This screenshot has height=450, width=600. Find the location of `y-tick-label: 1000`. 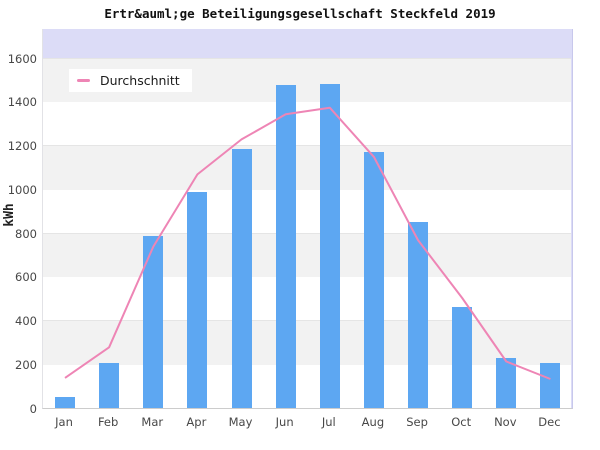

y-tick-label: 1000 is located at coordinates (22, 189).